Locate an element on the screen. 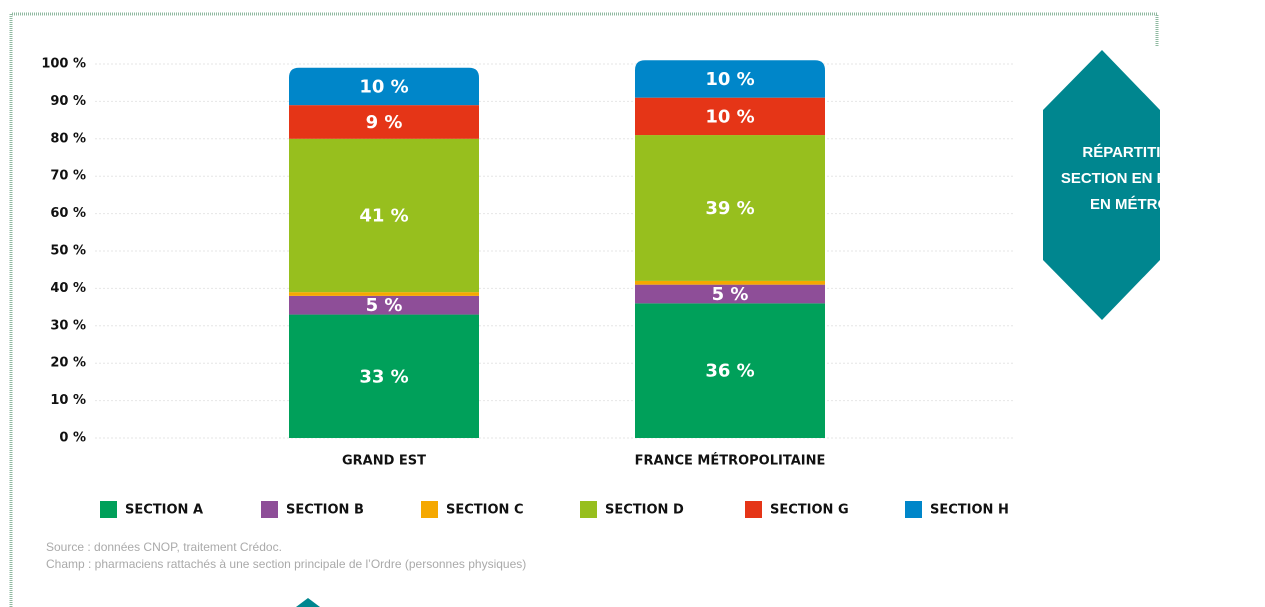 The height and width of the screenshot is (607, 1265). hexagon is located at coordinates (1101, 185).